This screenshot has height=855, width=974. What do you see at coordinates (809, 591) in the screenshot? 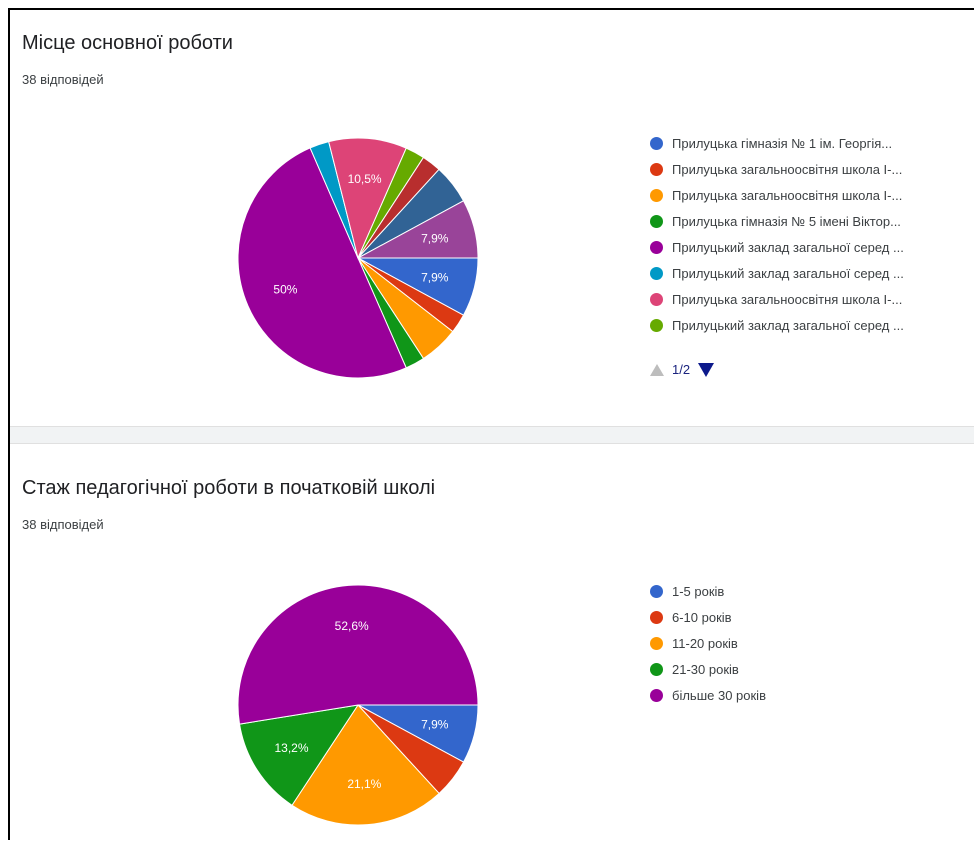
I see `legend-item: 1-5 років` at bounding box center [809, 591].